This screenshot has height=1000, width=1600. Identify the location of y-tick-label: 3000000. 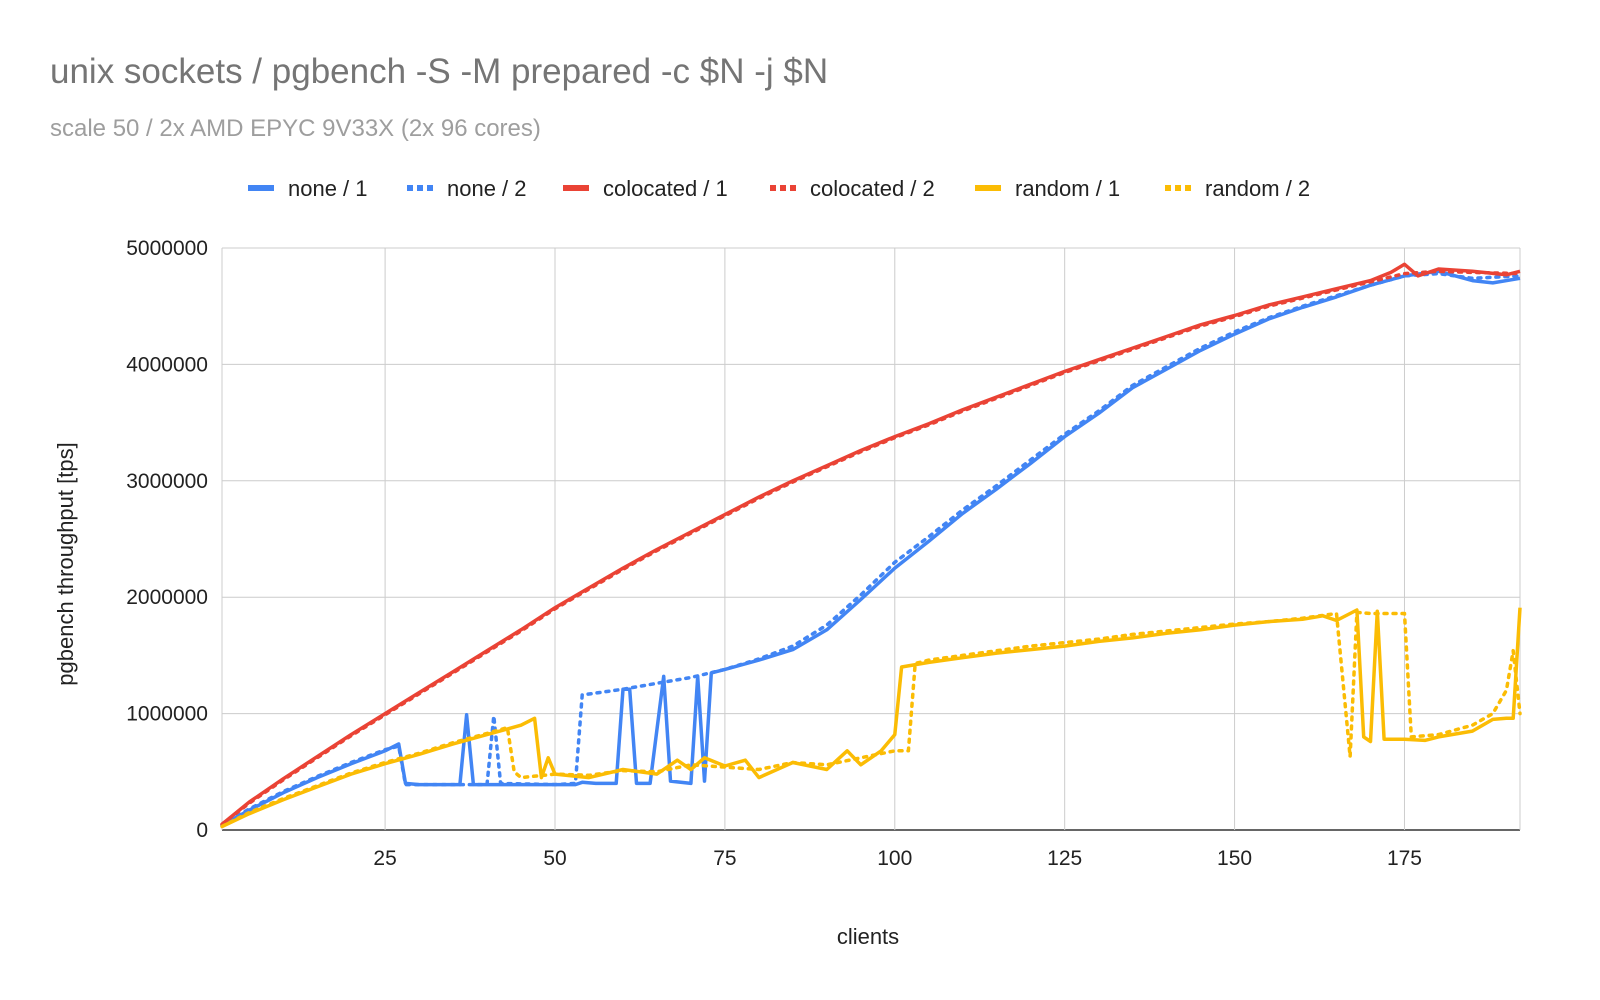
(167, 481).